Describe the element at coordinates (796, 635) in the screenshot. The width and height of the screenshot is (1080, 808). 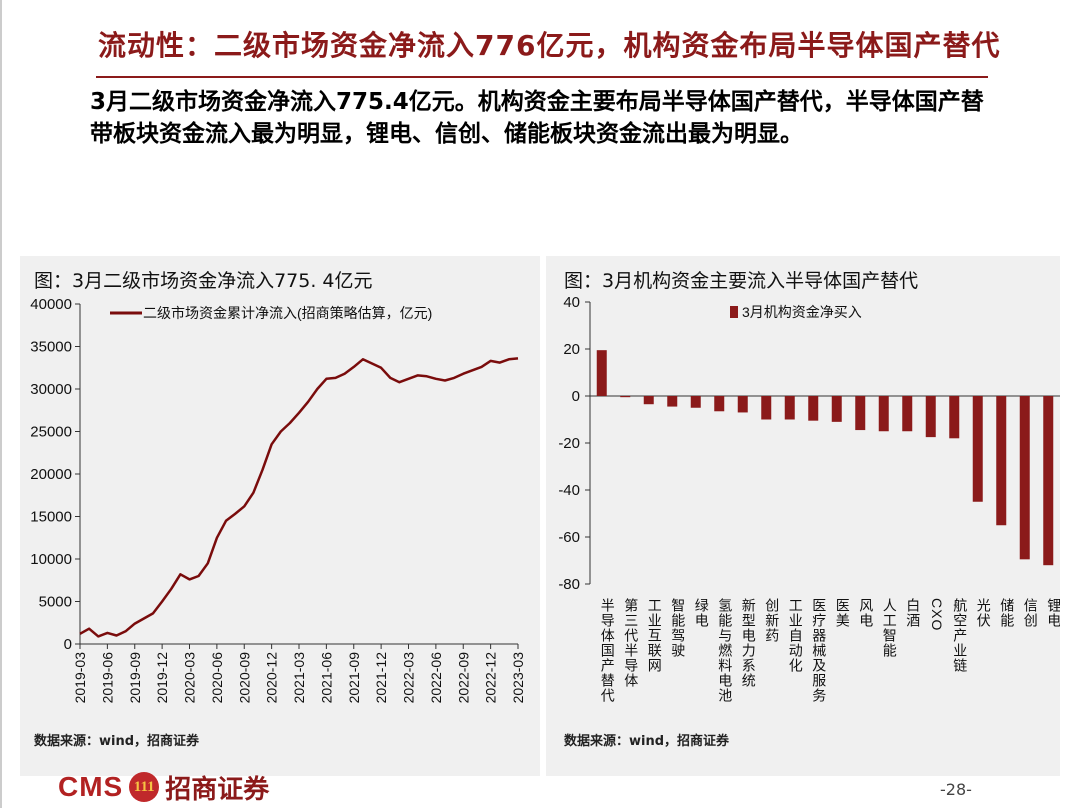
I see `category-label: 工业自动化` at that location.